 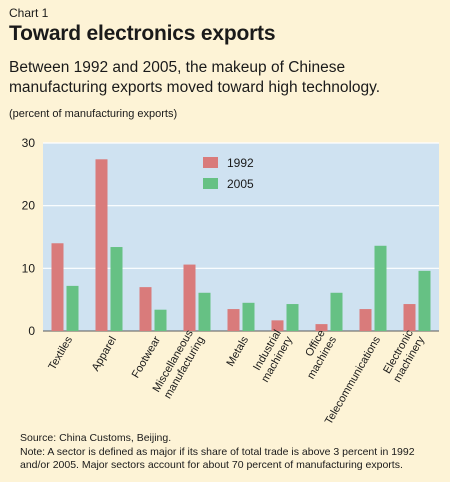 I want to click on legend-label-1992: 1992, so click(x=240, y=163).